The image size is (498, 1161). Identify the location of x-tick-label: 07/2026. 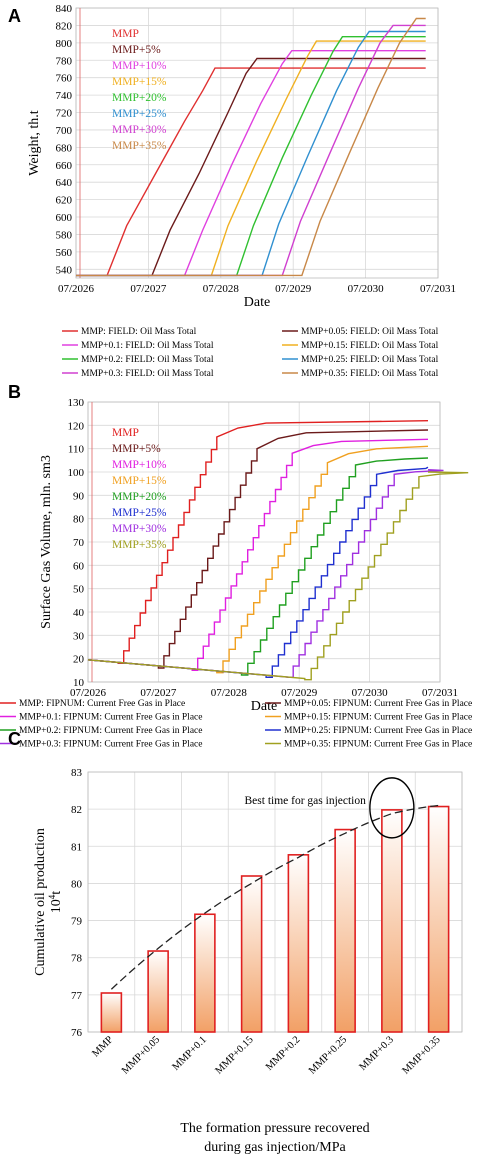
(76, 289).